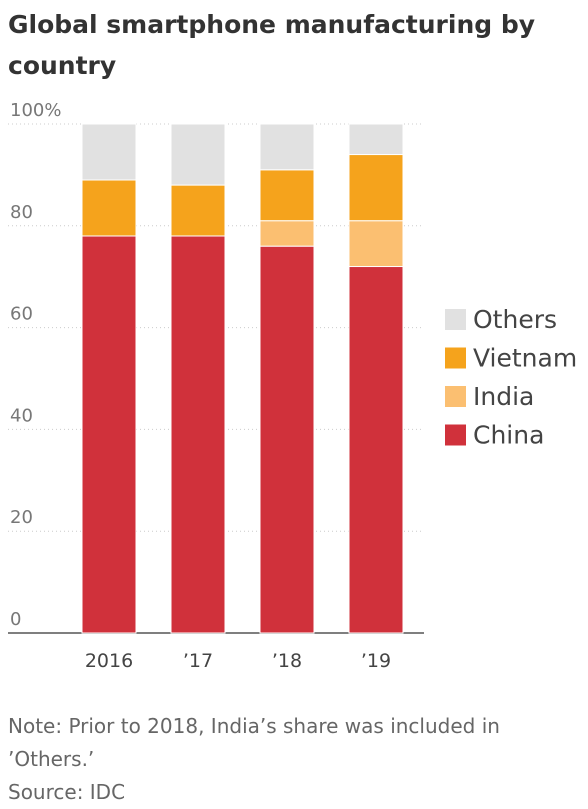 Image resolution: width=588 pixels, height=809 pixels. What do you see at coordinates (503, 396) in the screenshot?
I see `legend-label: India` at bounding box center [503, 396].